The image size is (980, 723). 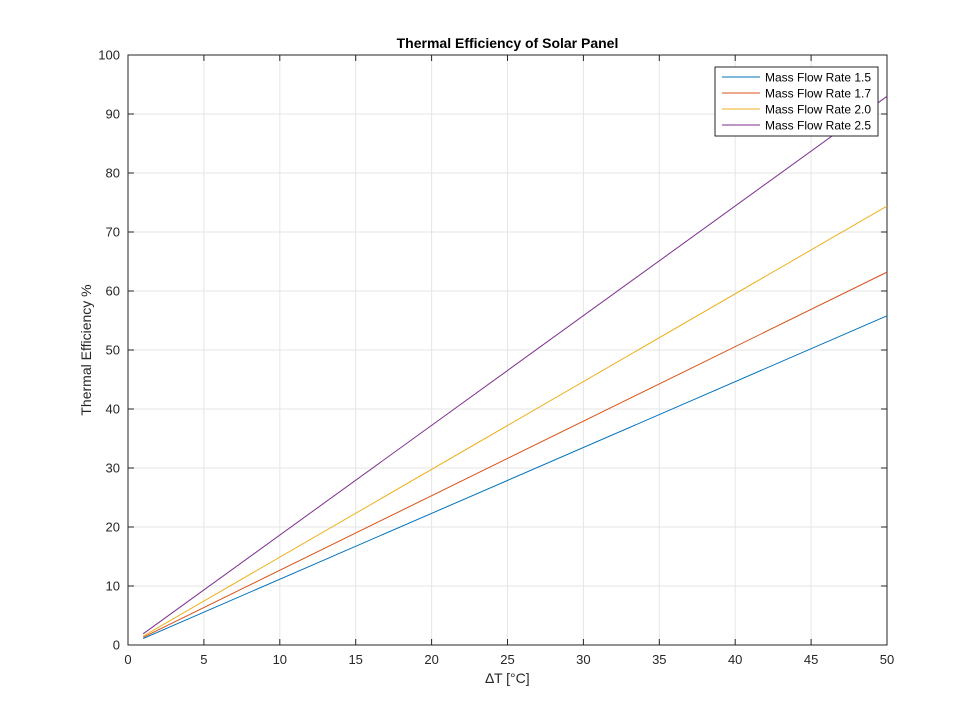 I want to click on x-tick-label: 30, so click(x=583, y=659).